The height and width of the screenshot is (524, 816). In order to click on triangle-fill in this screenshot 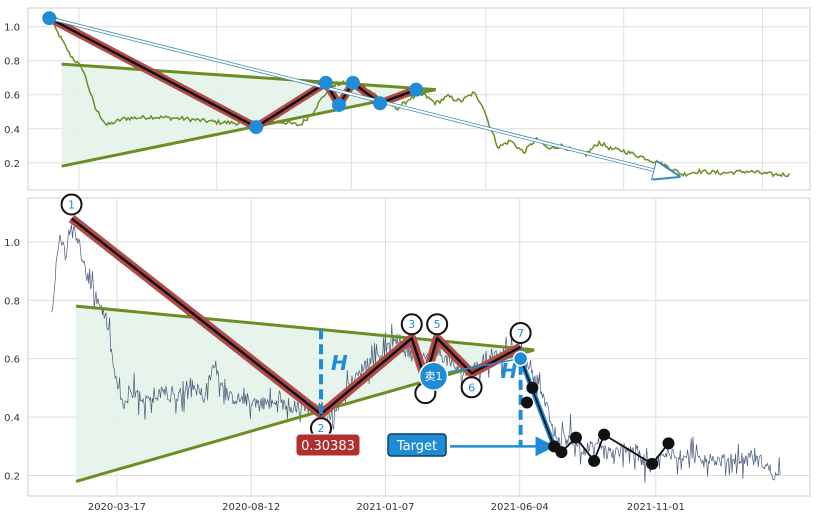, I will do `click(248, 115)`.